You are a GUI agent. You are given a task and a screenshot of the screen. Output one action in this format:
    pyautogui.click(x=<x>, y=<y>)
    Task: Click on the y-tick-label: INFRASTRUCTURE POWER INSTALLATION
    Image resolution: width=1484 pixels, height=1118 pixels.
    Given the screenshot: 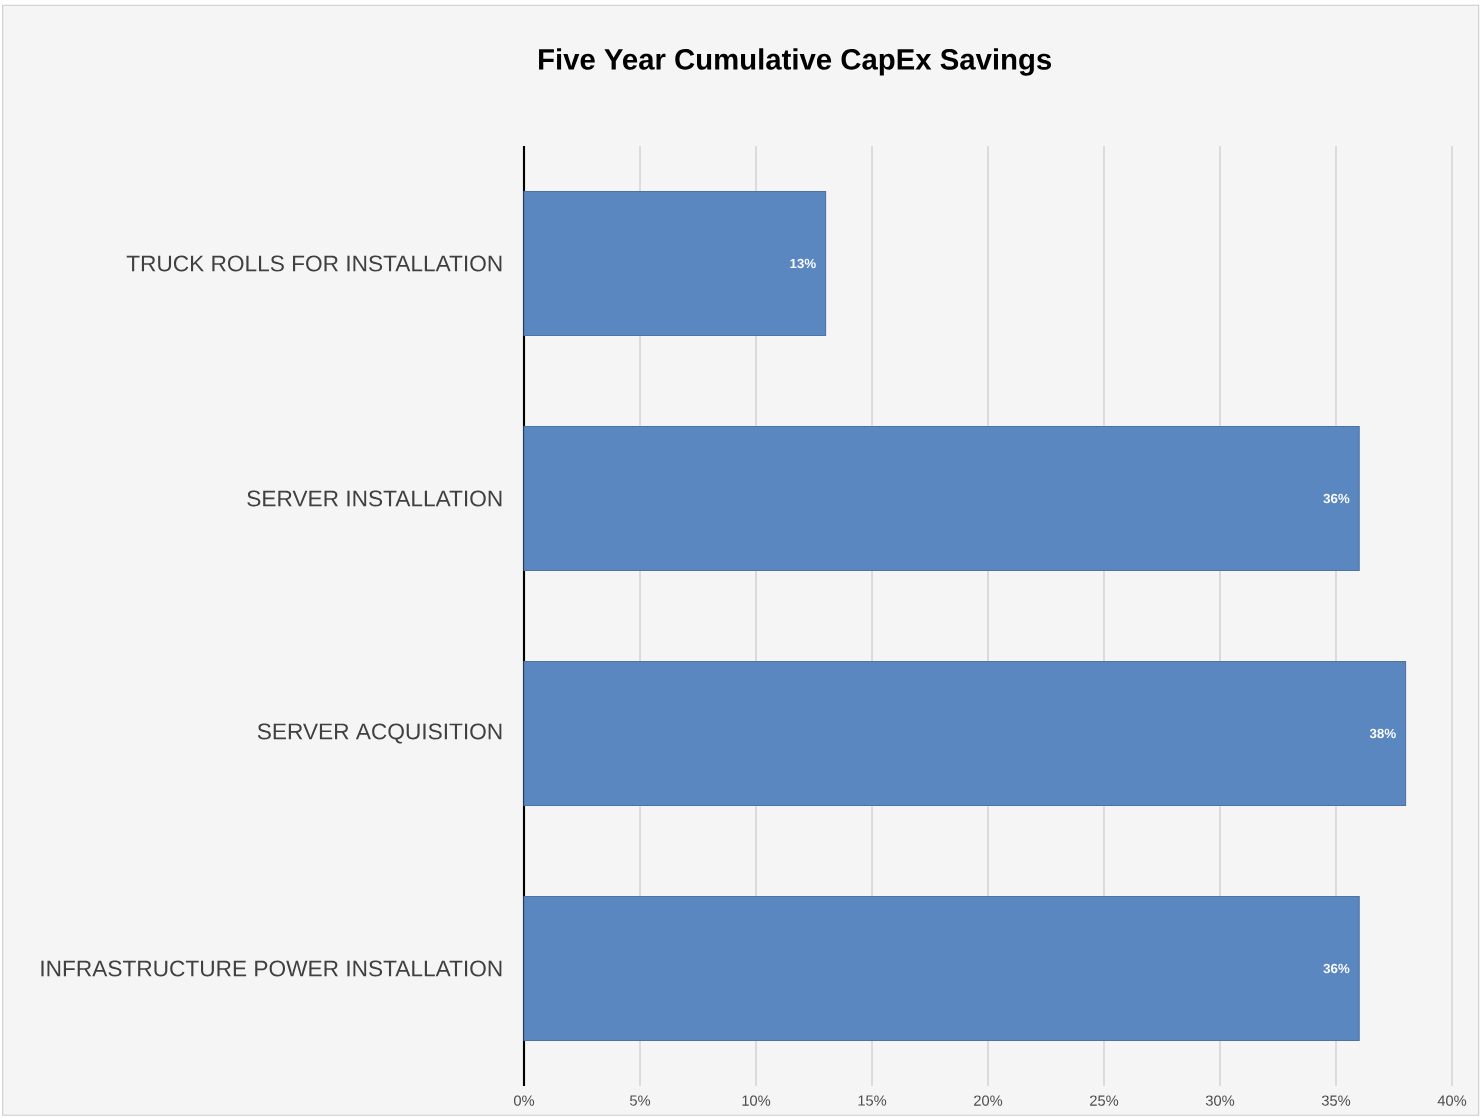 What is the action you would take?
    pyautogui.click(x=271, y=968)
    